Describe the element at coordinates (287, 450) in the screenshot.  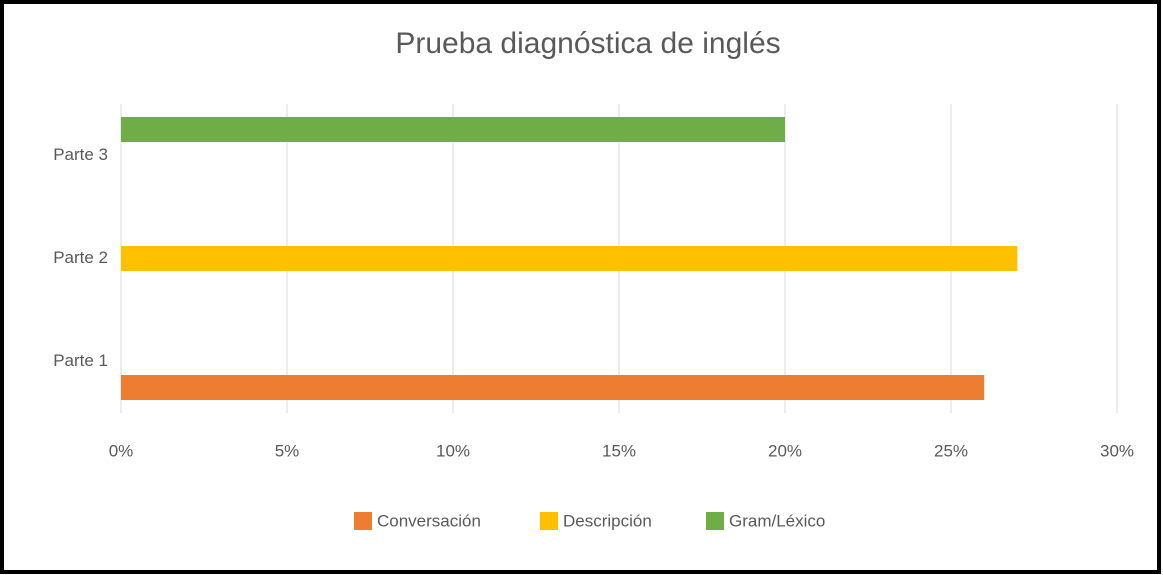
I see `x-tick-label: 5%` at that location.